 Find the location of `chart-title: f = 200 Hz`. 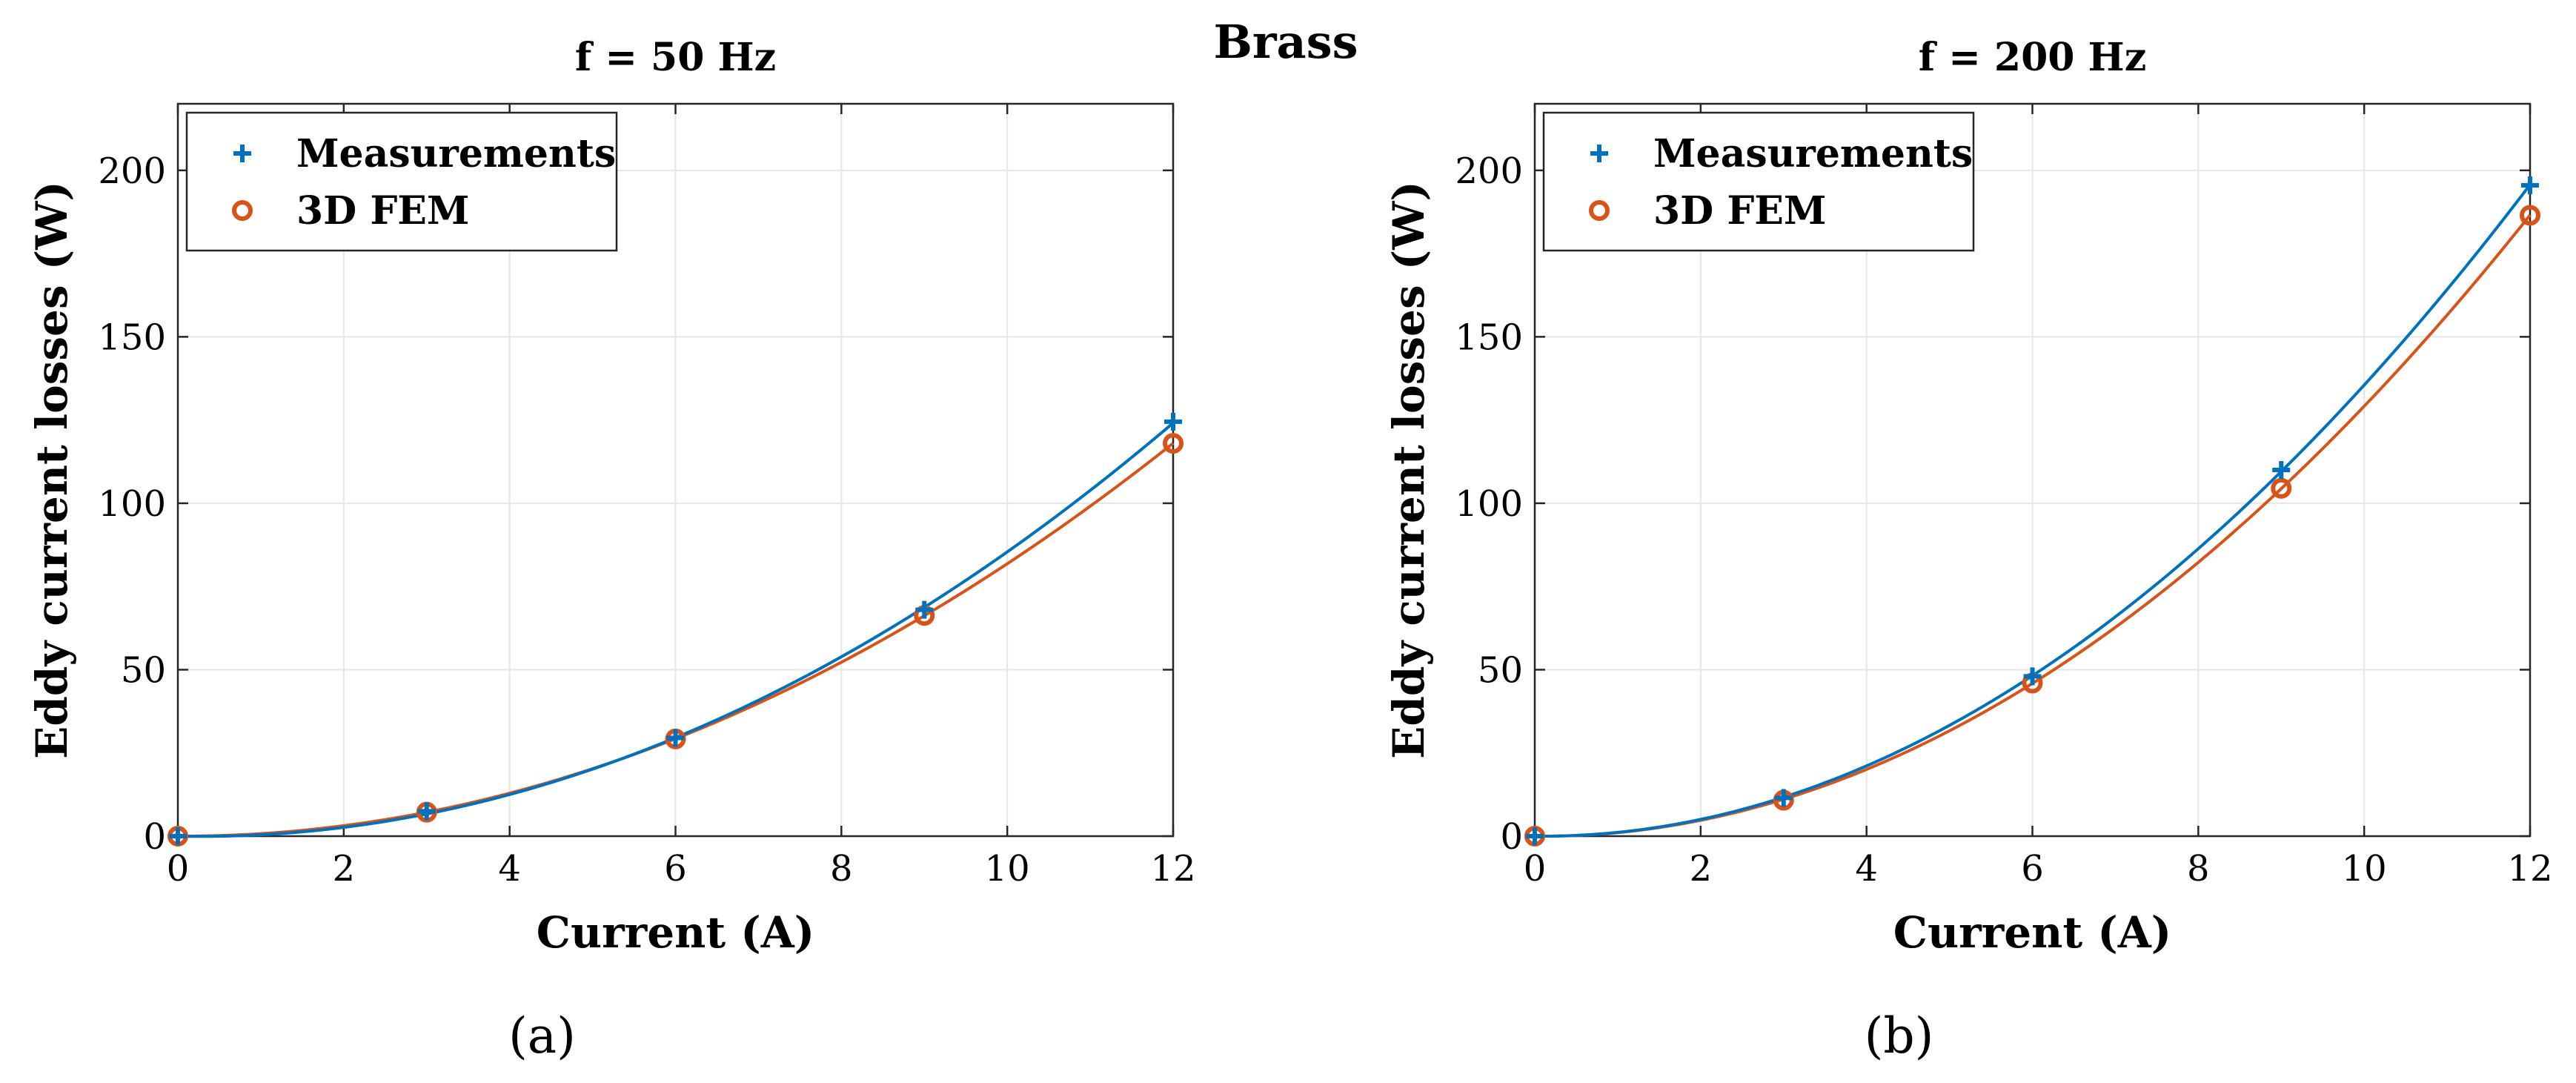

chart-title: f = 200 Hz is located at coordinates (2033, 57).